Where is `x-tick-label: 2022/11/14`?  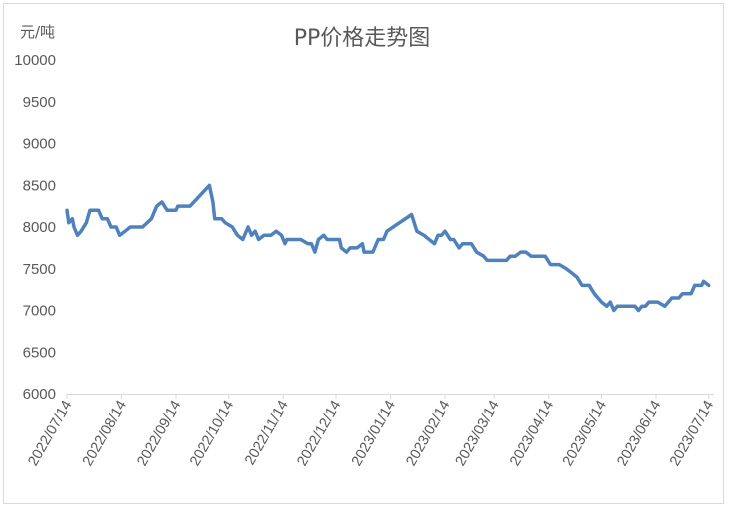 x-tick-label: 2022/11/14 is located at coordinates (267, 433).